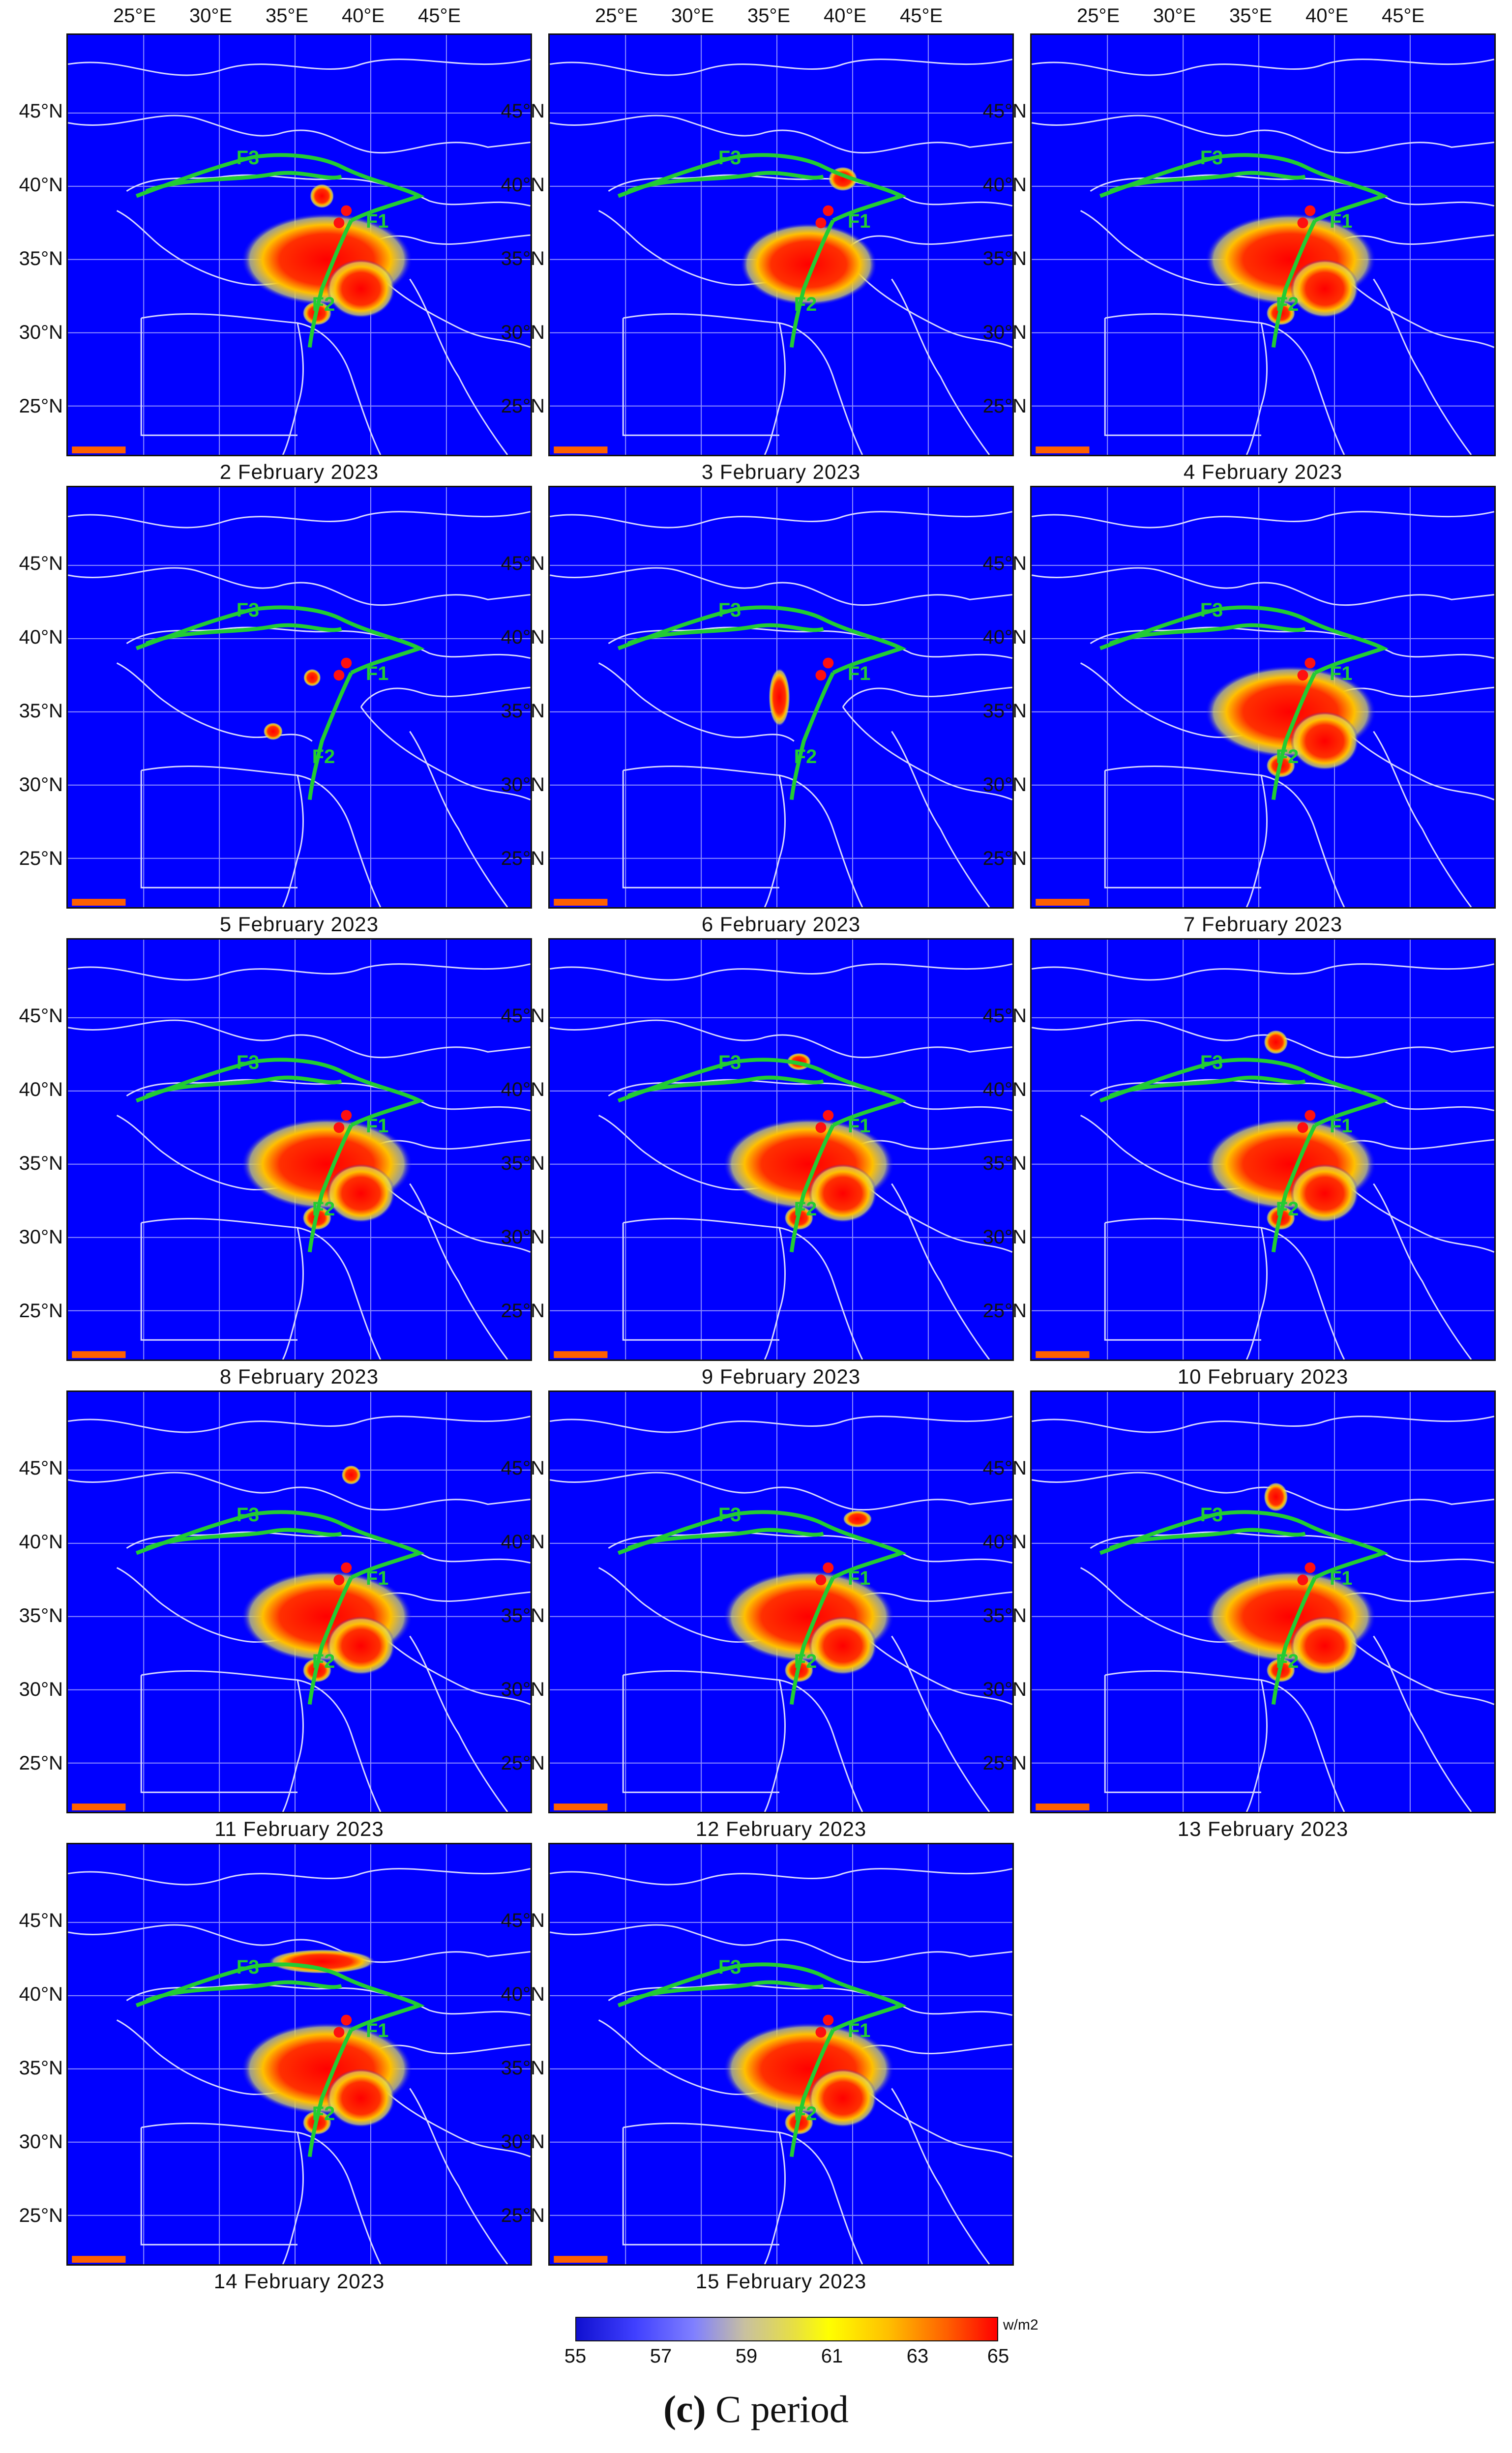  Describe the element at coordinates (661, 2356) in the screenshot. I see `colorbar-tick-label: 57` at that location.